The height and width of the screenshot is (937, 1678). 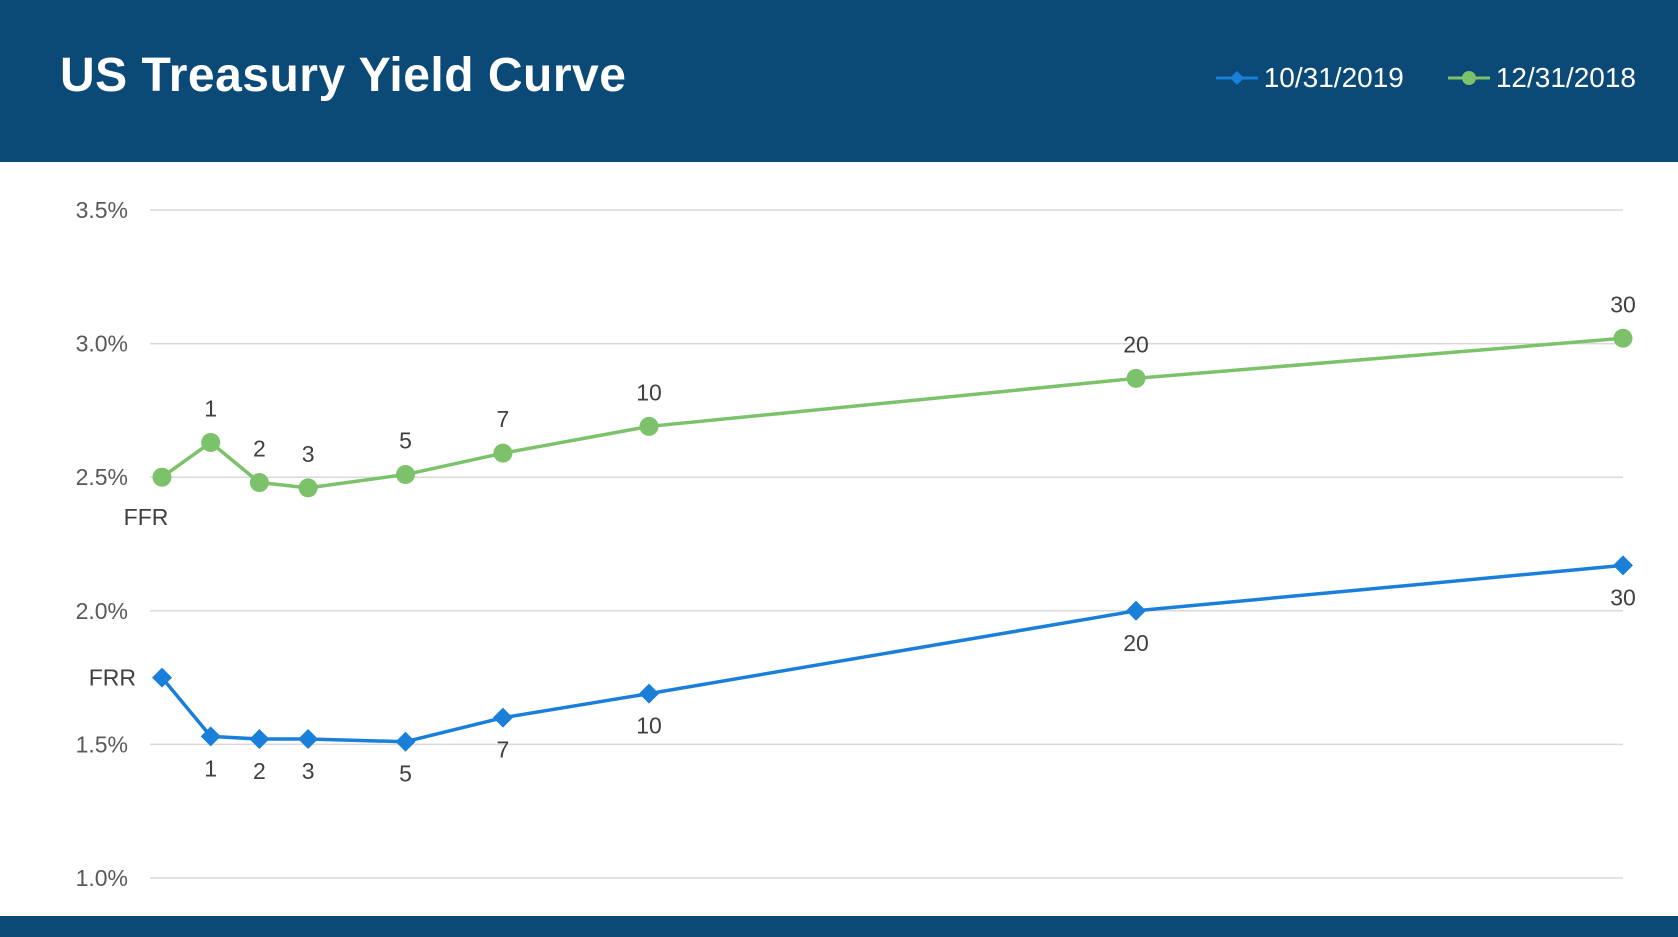 What do you see at coordinates (146, 517) in the screenshot?
I see `data-label: FFR` at bounding box center [146, 517].